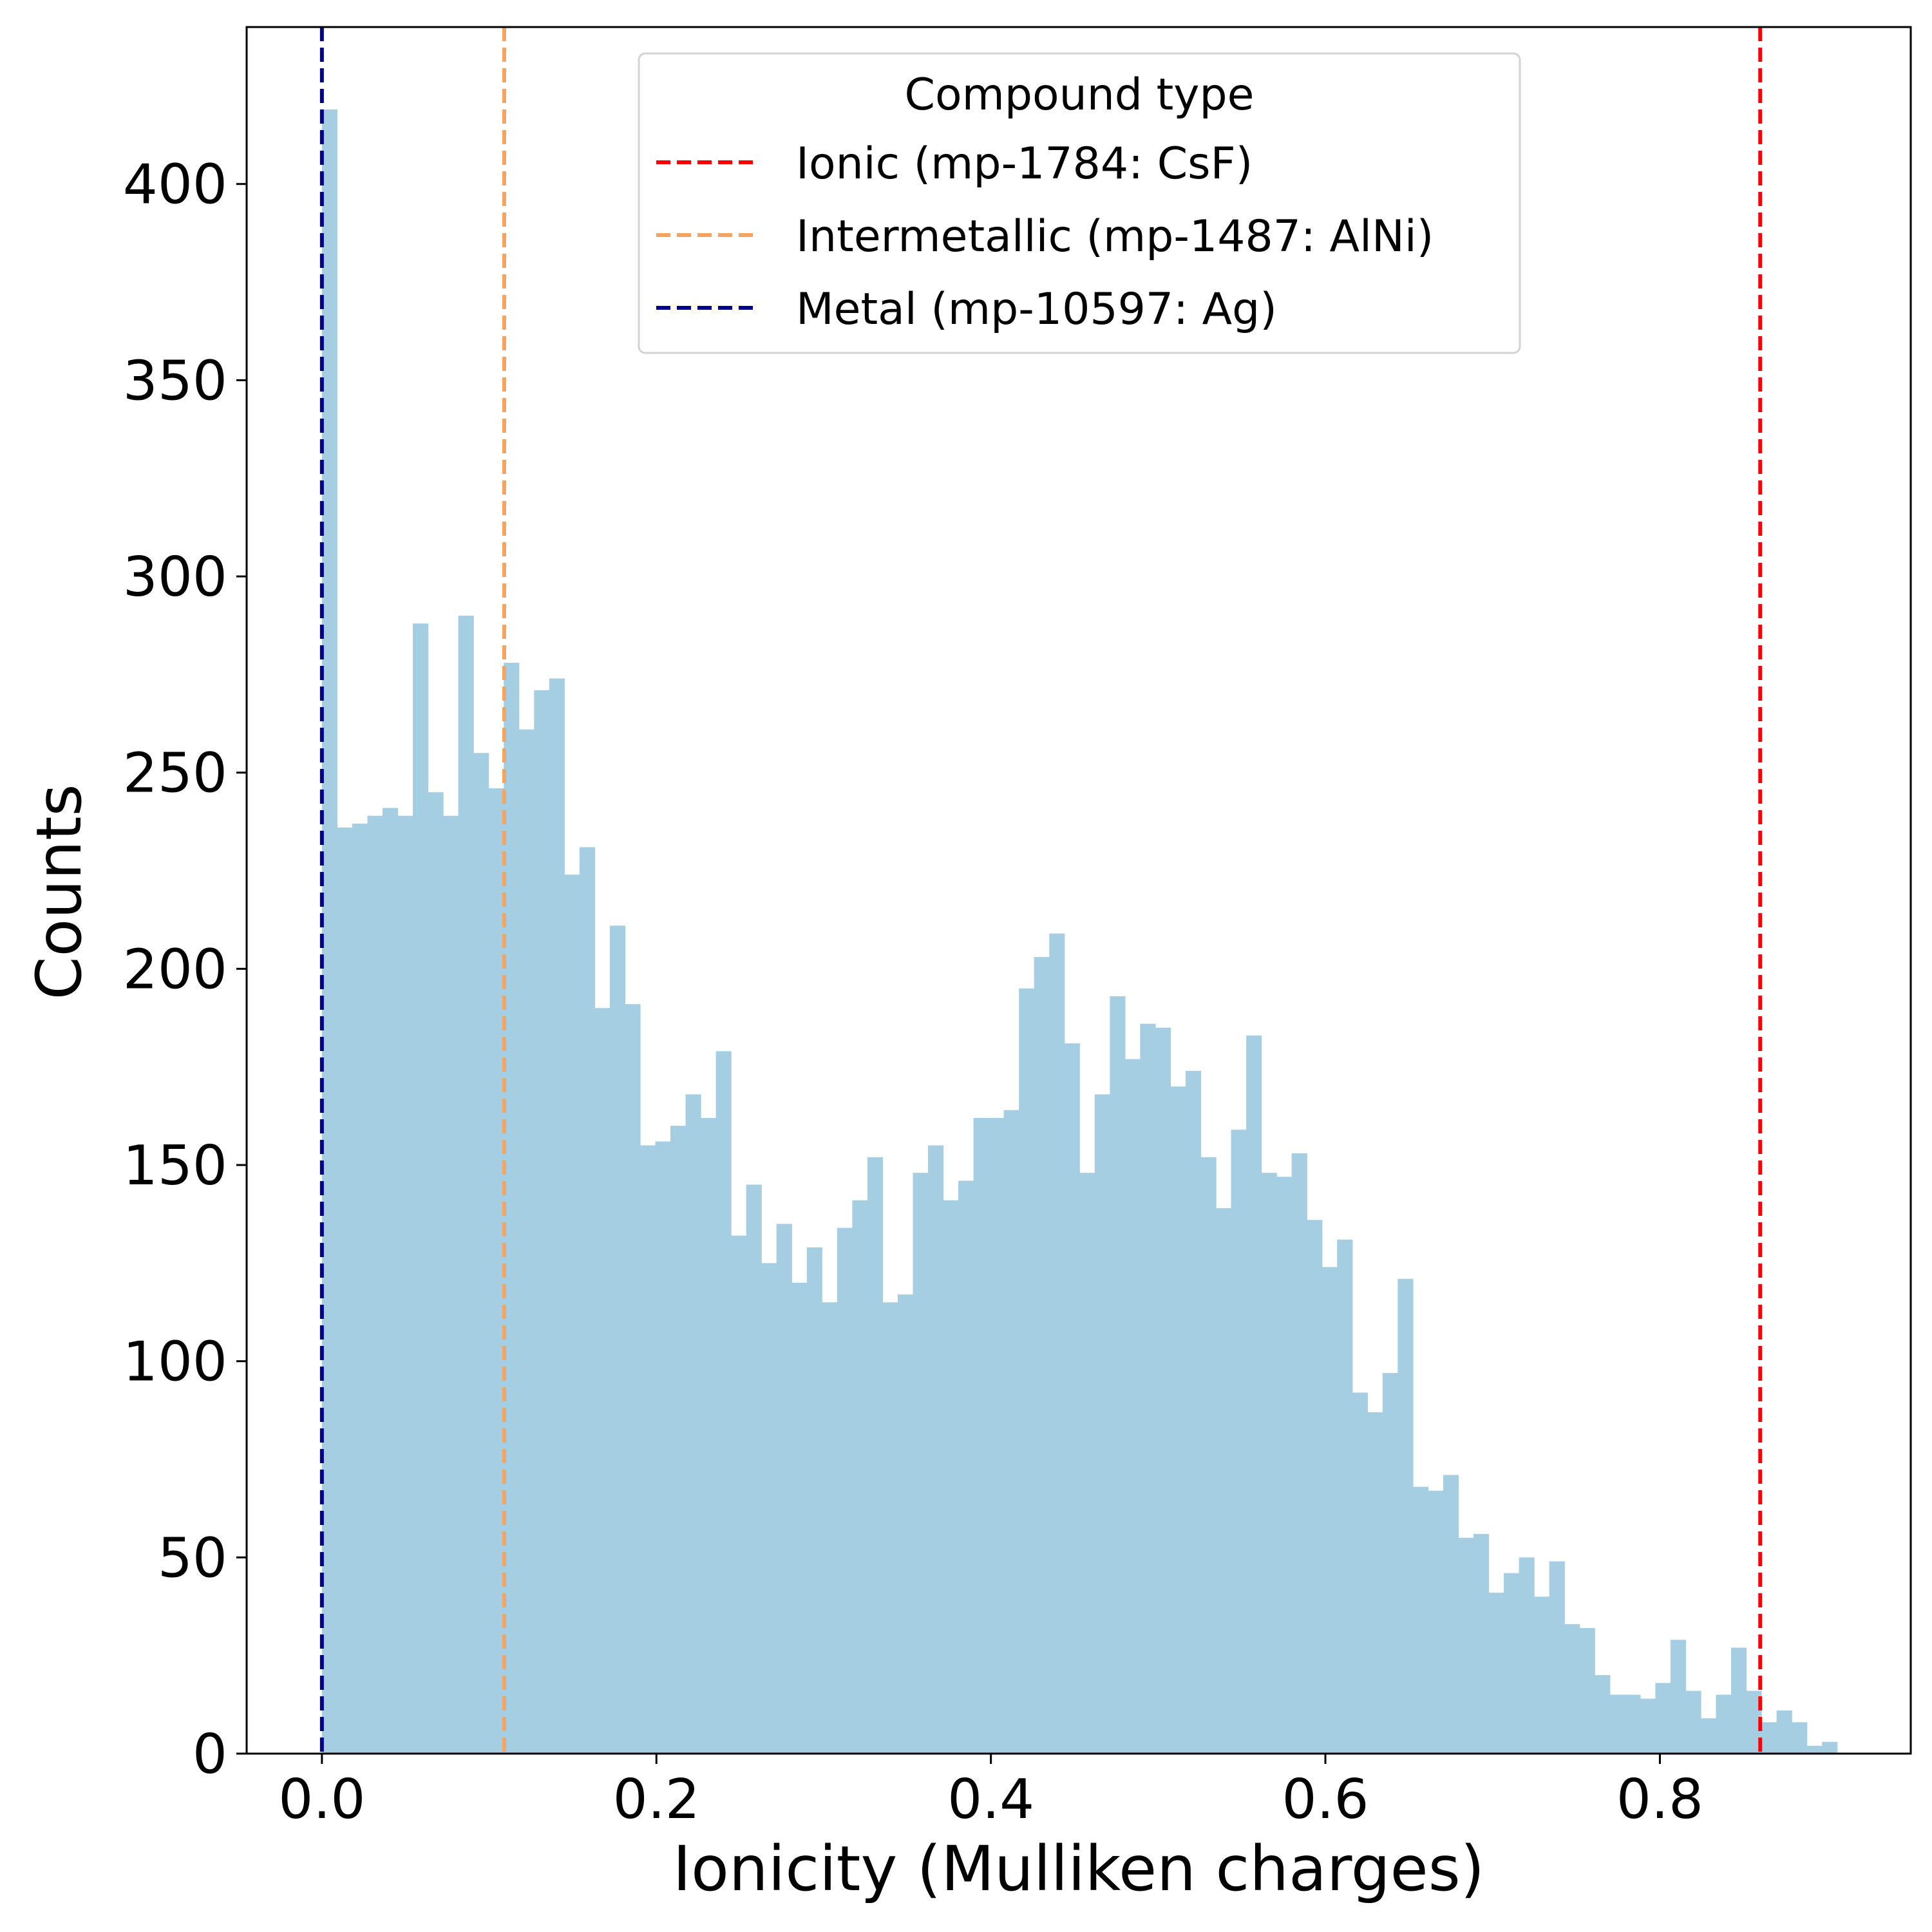 This screenshot has width=1932, height=1932. Describe the element at coordinates (1078, 1869) in the screenshot. I see `x-axis-label: Ionicity (Mulliken charges)` at that location.